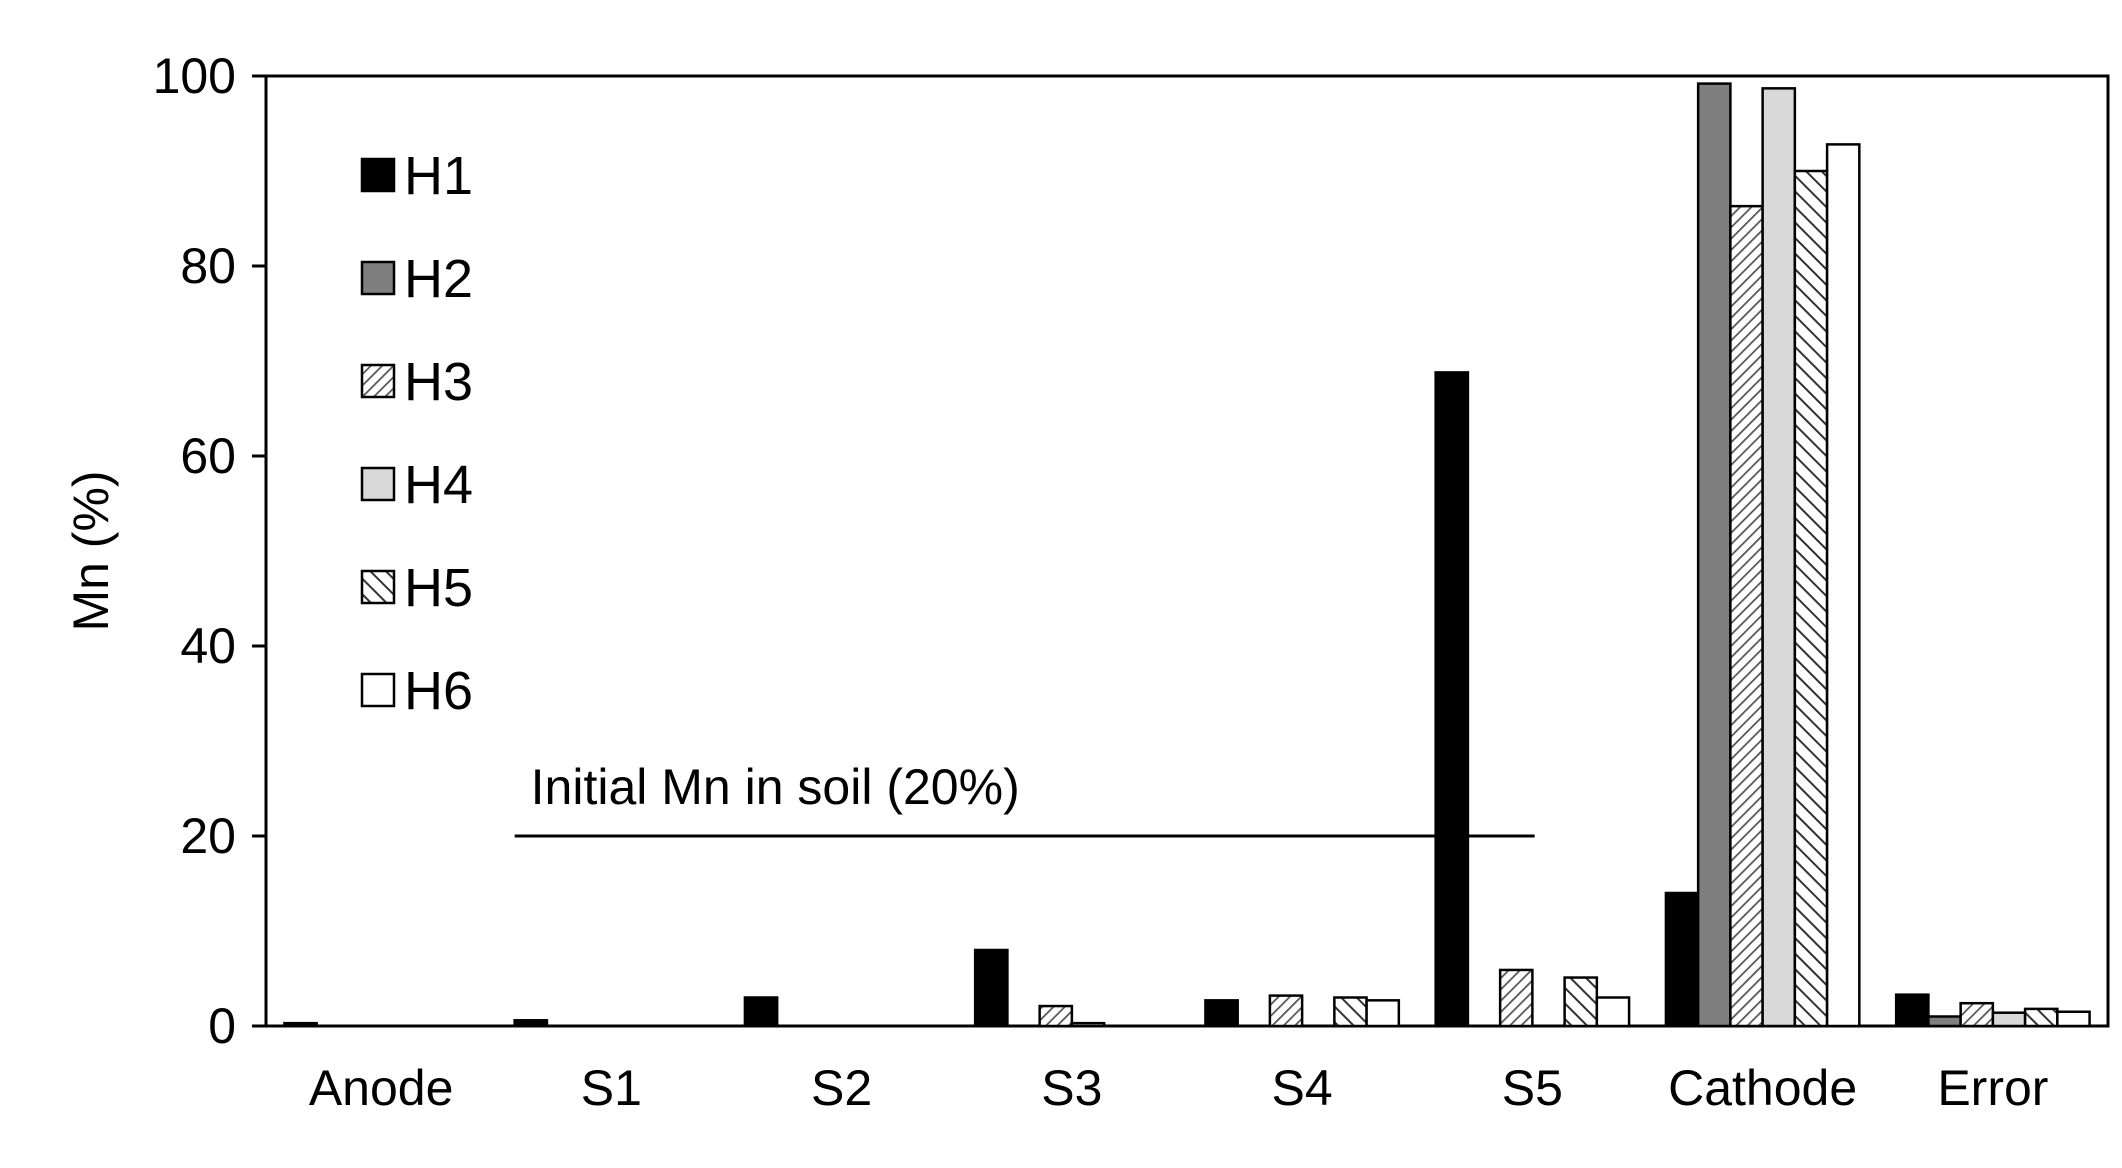 The width and height of the screenshot is (2122, 1168). I want to click on legend-label-h4: H4, so click(438, 485).